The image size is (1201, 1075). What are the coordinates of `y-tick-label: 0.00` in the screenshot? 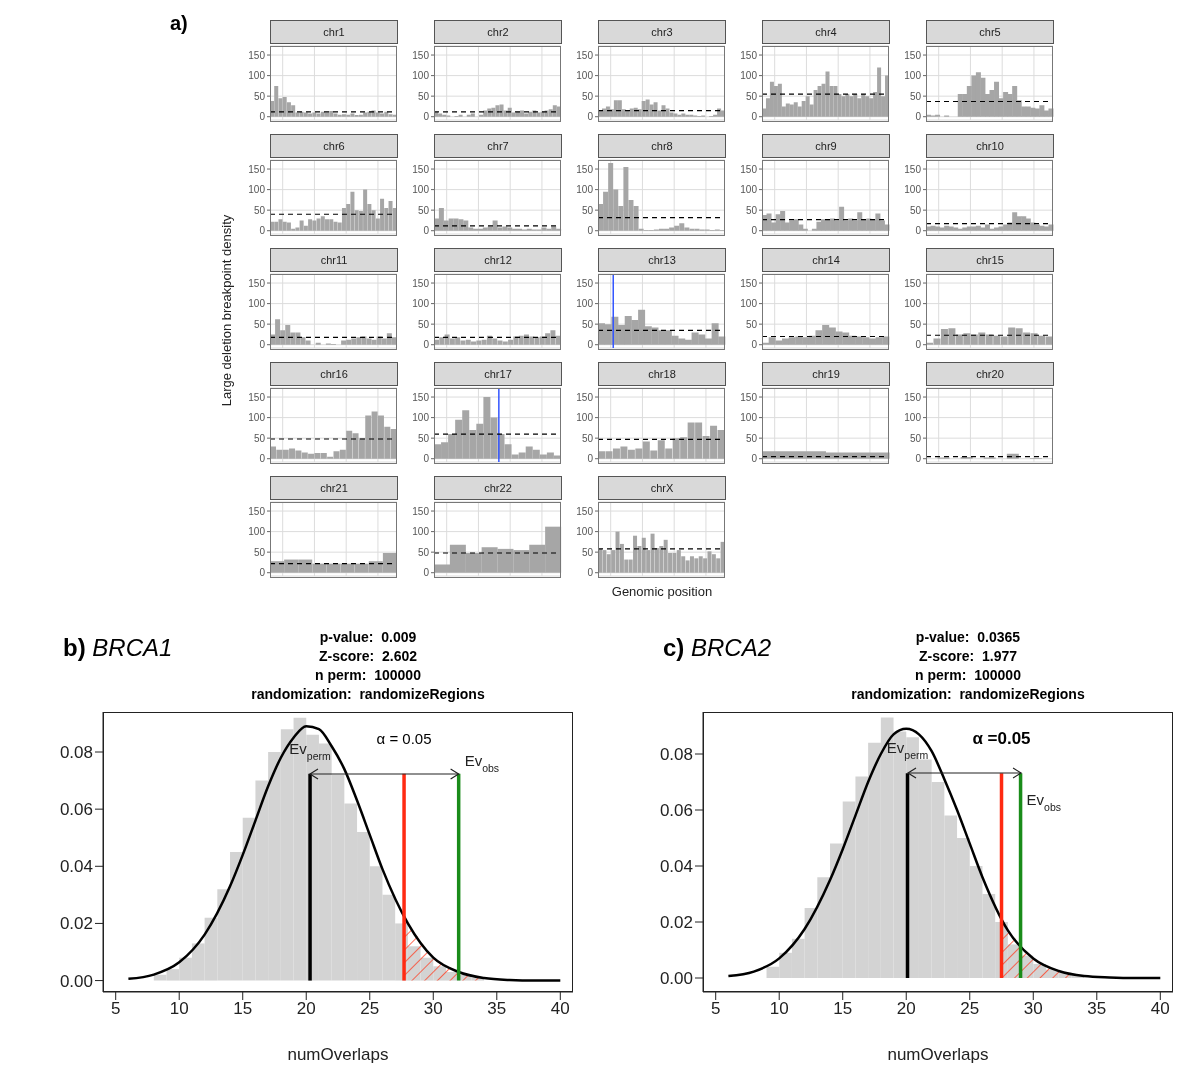 It's located at (676, 979).